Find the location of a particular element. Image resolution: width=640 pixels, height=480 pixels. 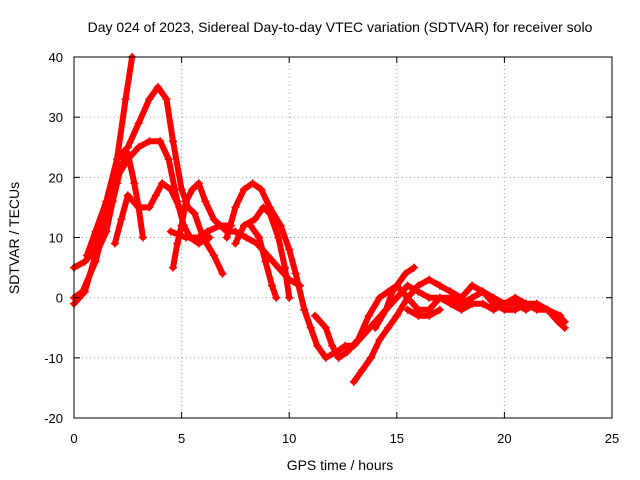

y-tick-label: 0 is located at coordinates (59, 298).